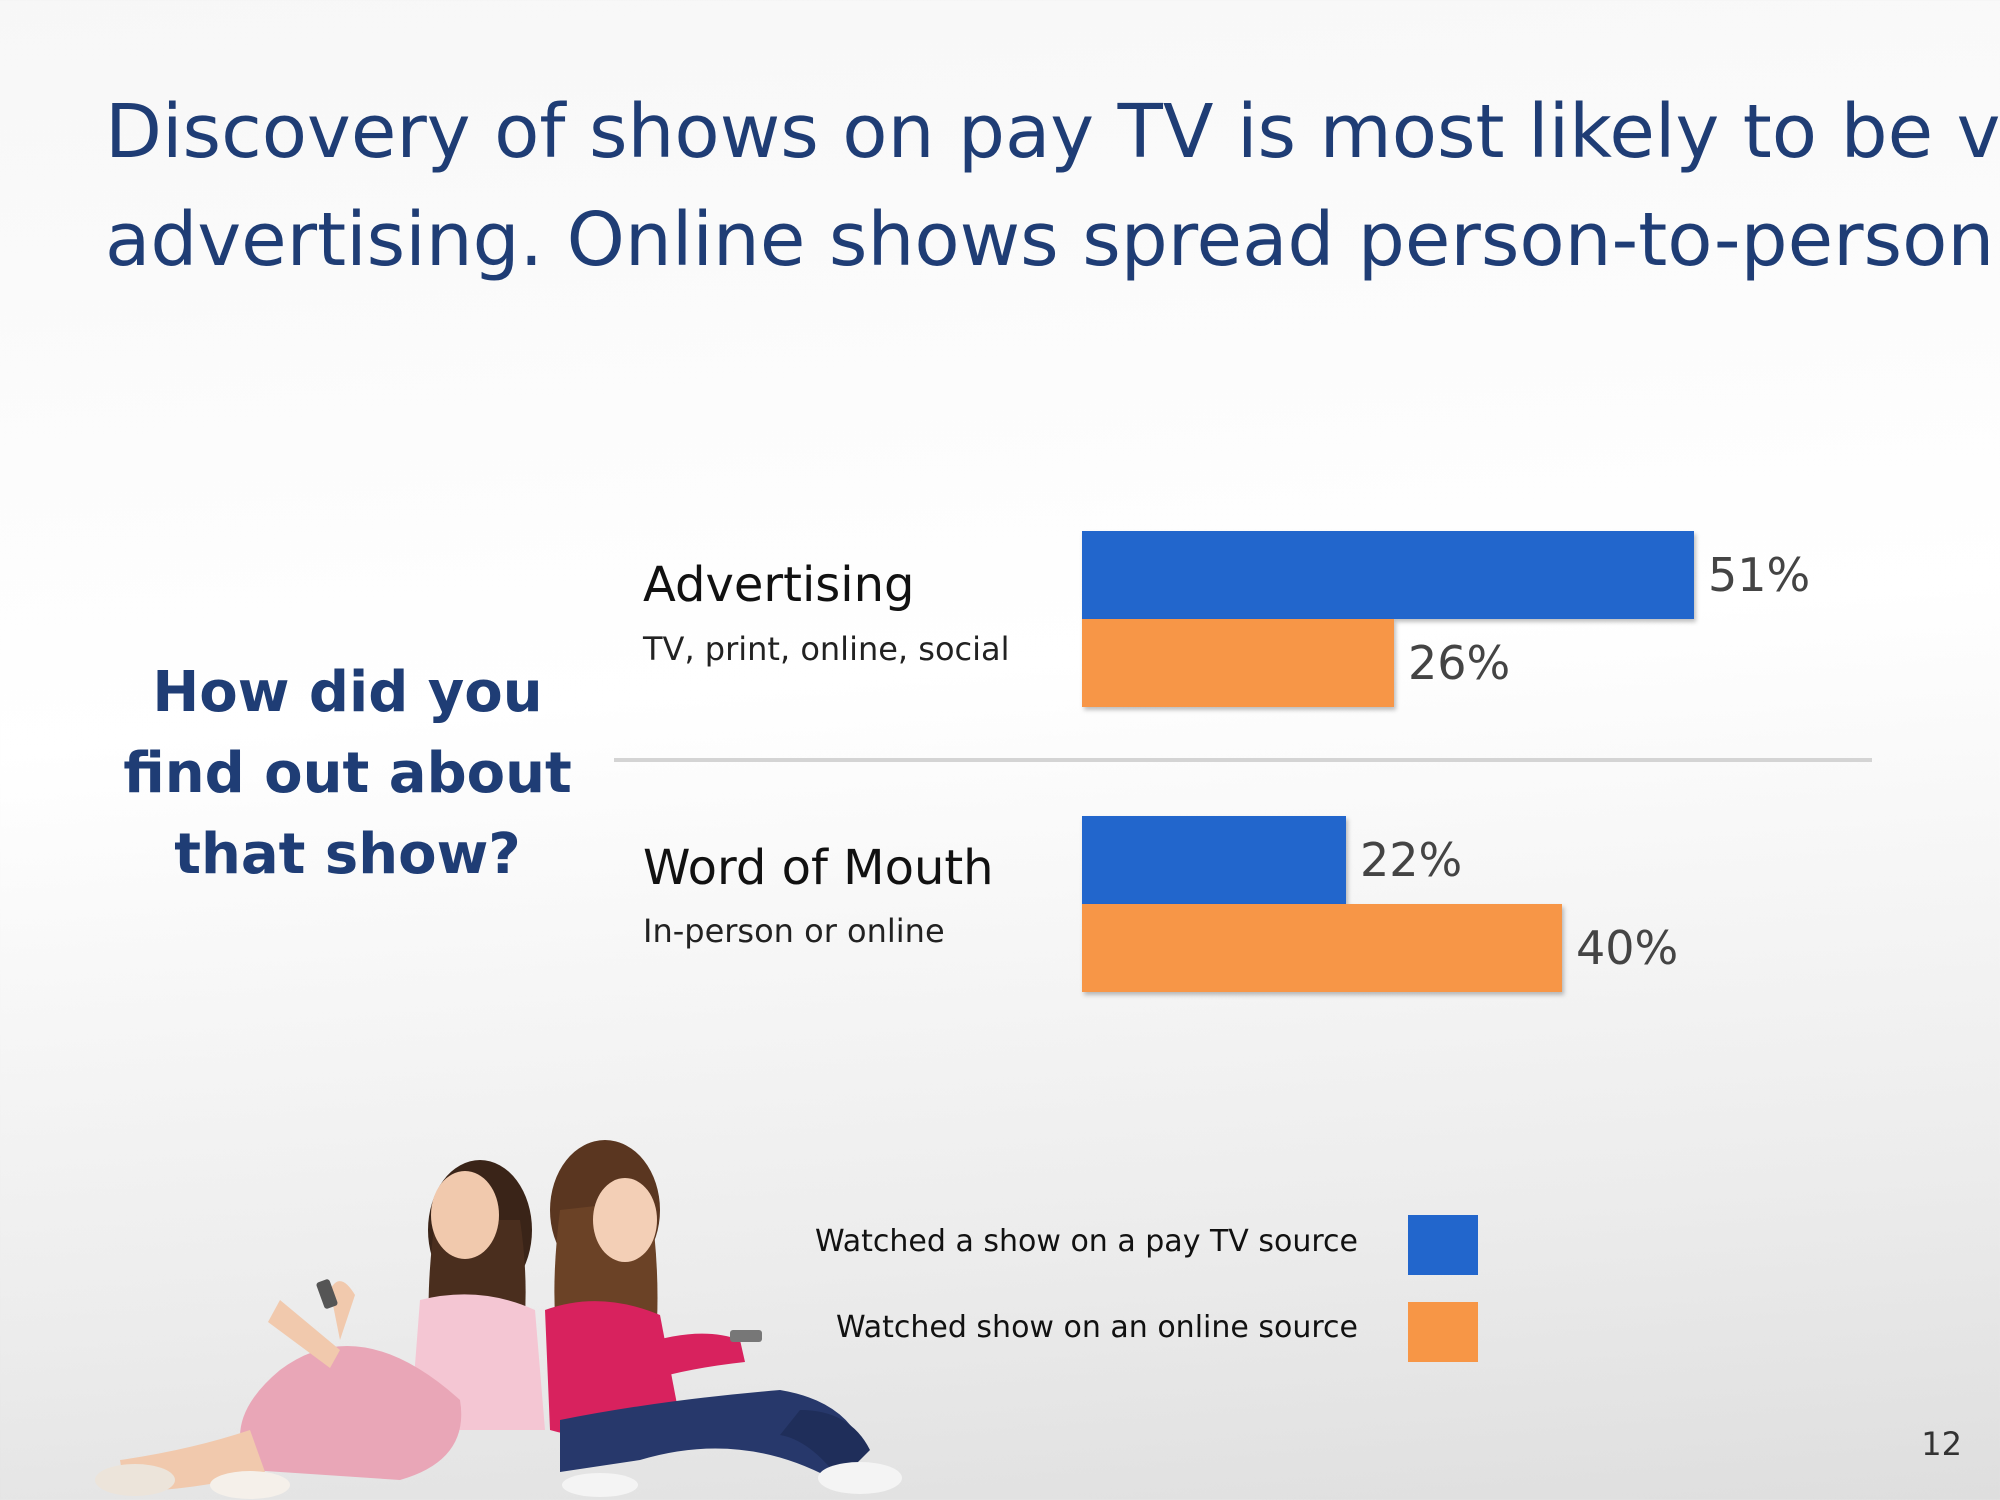 The image size is (2000, 1500). What do you see at coordinates (1759, 575) in the screenshot?
I see `data-label-advertising-pay-tv: 51%` at bounding box center [1759, 575].